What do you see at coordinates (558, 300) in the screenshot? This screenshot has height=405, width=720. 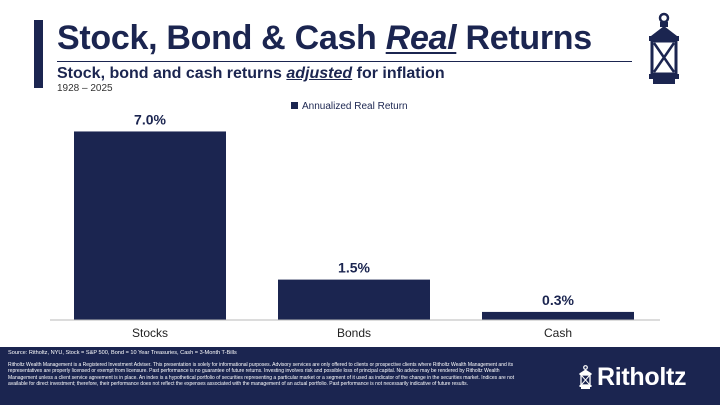 I see `data-label-cash: 0.3%` at bounding box center [558, 300].